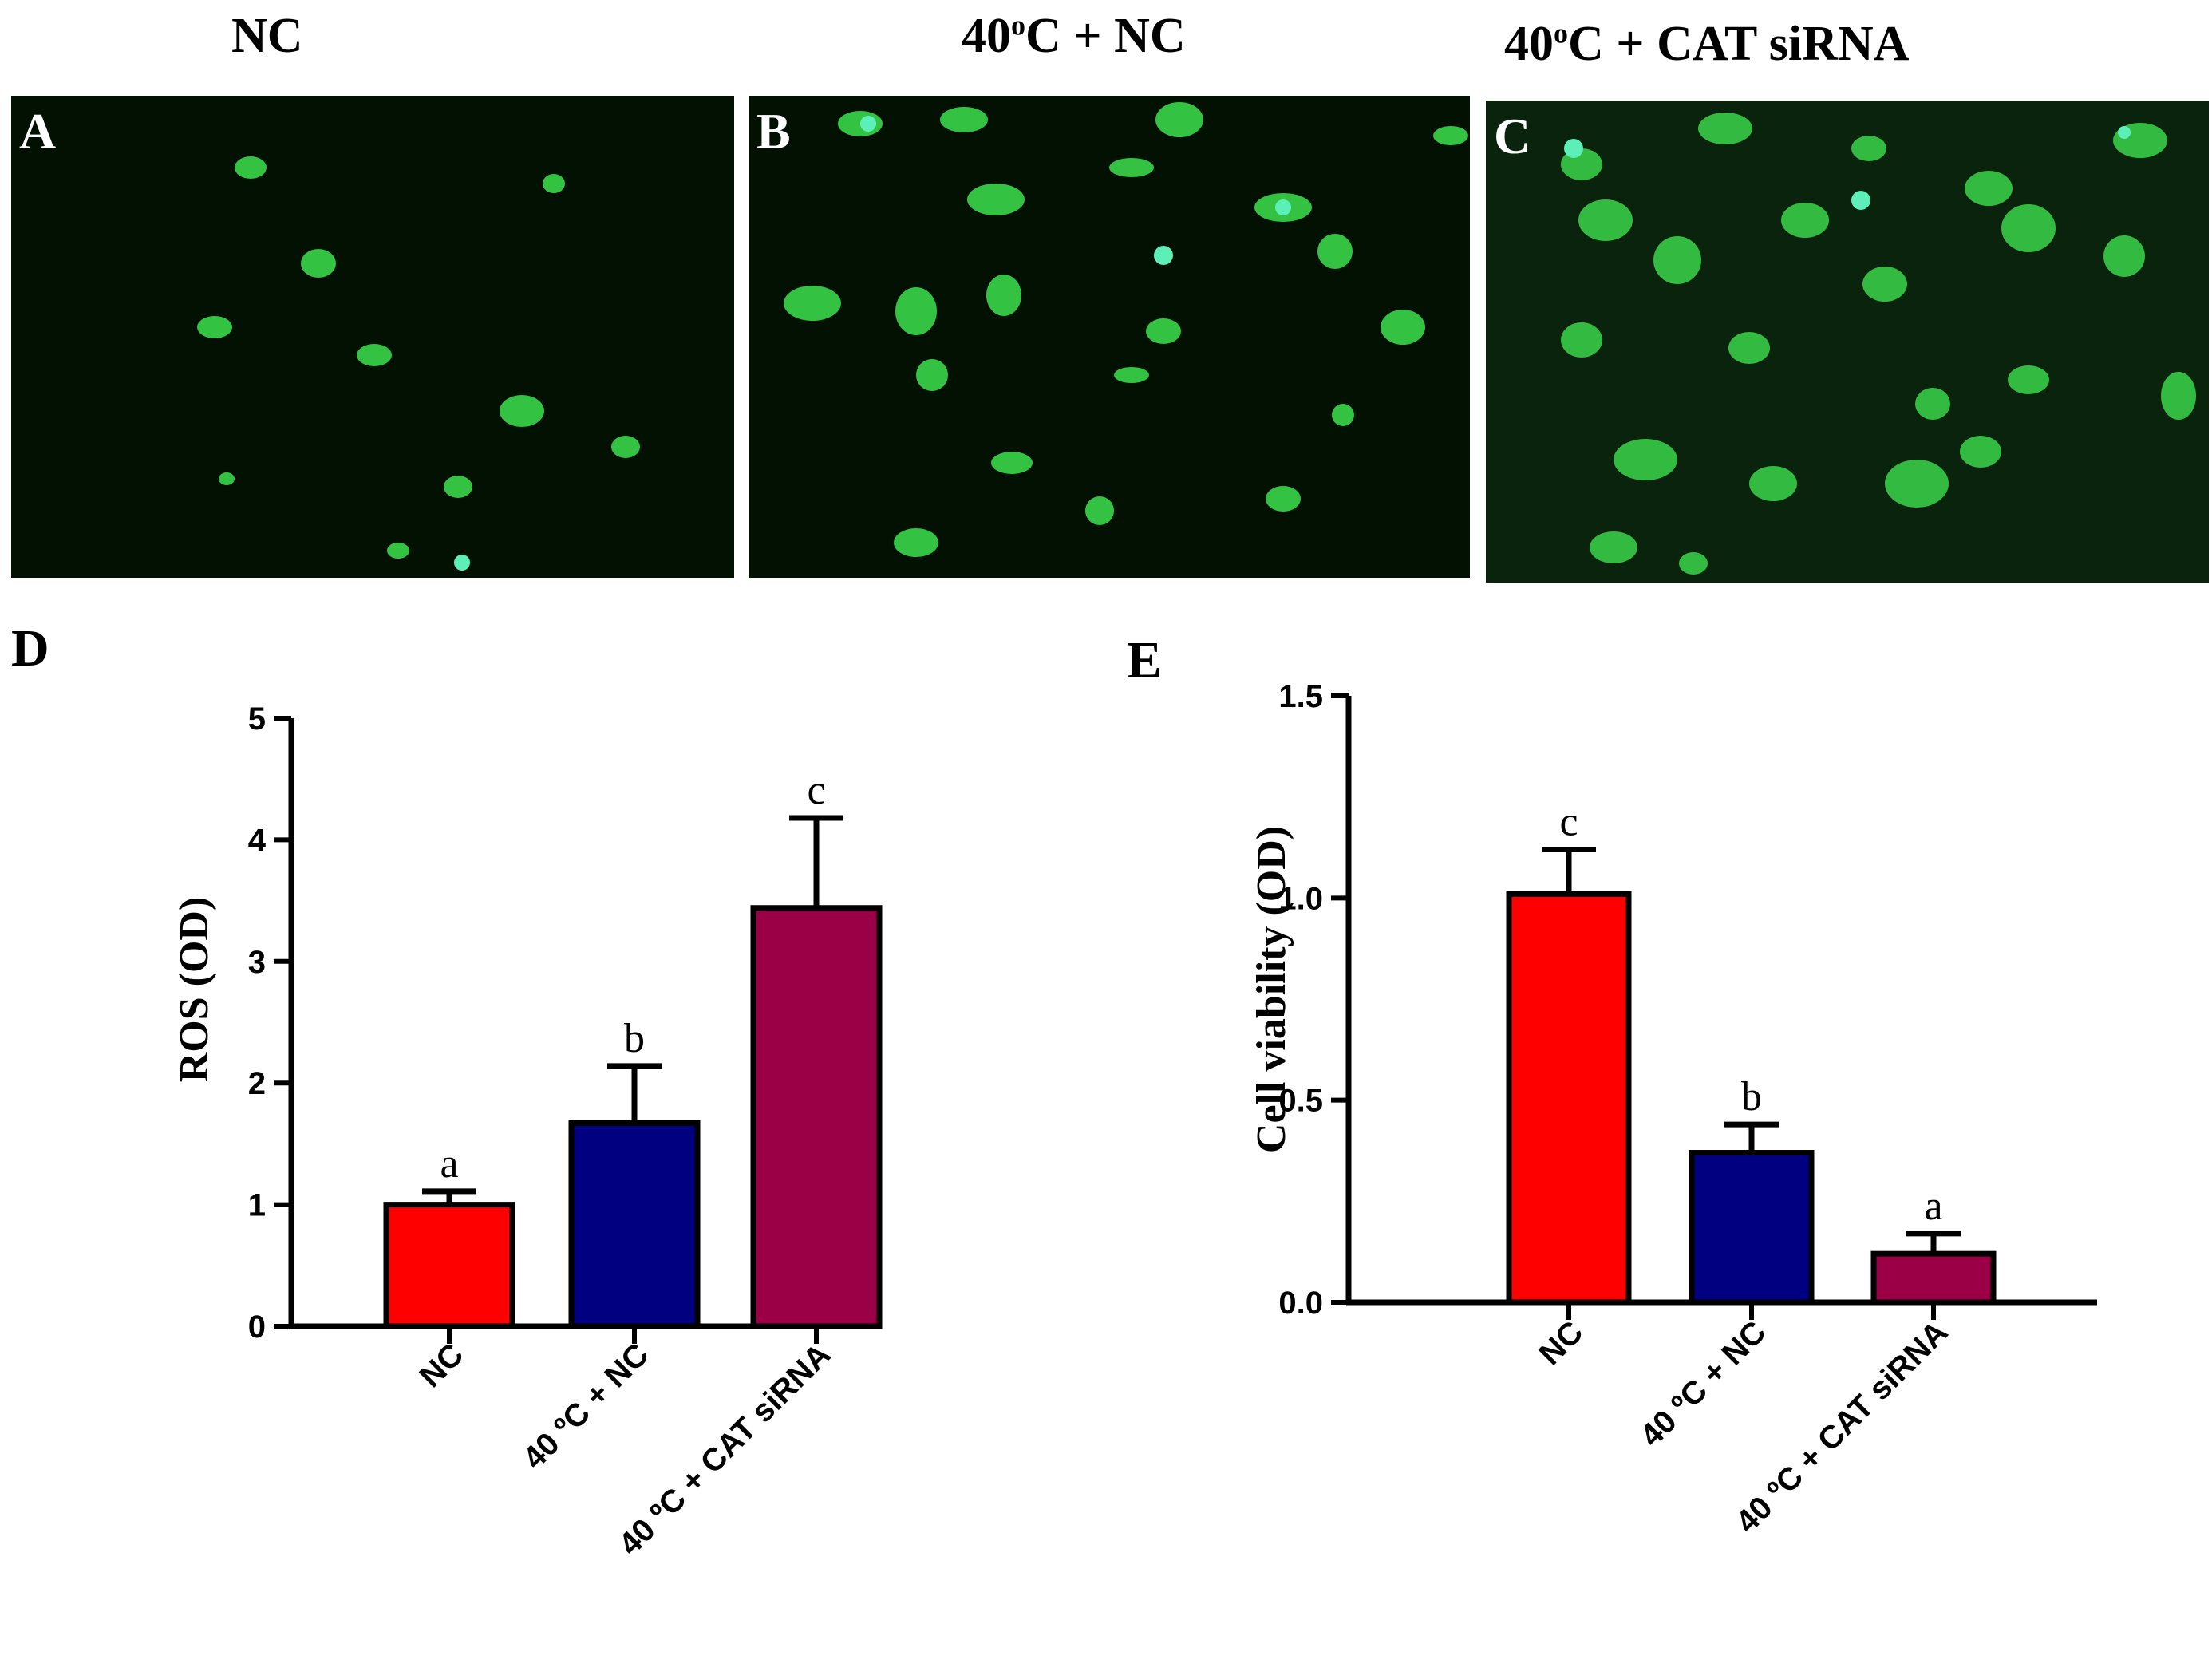 The width and height of the screenshot is (2212, 1671). Describe the element at coordinates (257, 1083) in the screenshot. I see `chart-d-ytick-label: 2` at that location.